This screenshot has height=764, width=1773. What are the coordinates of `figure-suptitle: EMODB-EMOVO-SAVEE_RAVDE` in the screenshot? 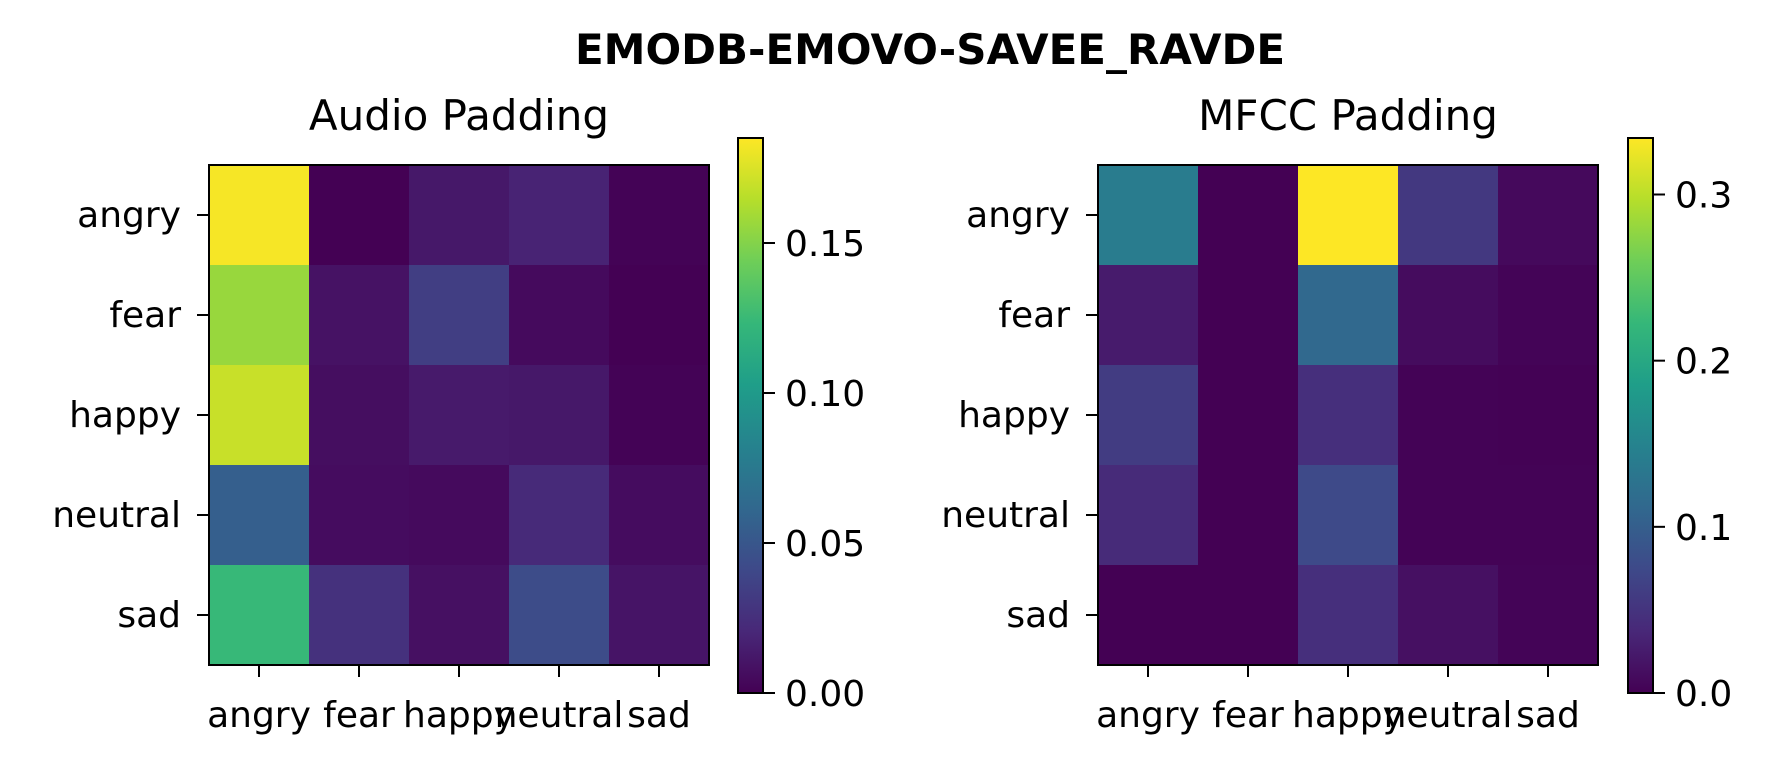 It's located at (930, 49).